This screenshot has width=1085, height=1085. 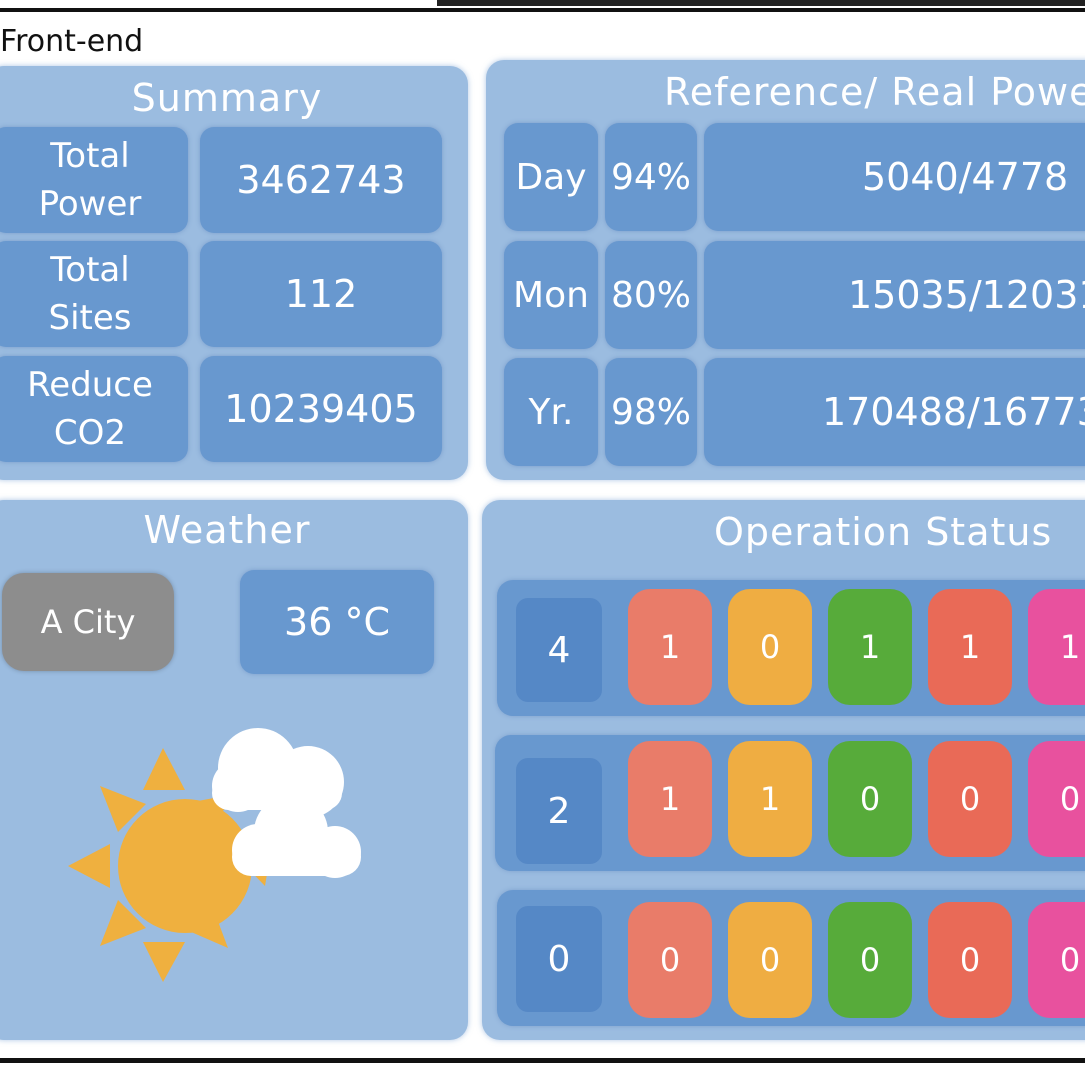 I want to click on temperature-display: 36 °C, so click(x=337, y=622).